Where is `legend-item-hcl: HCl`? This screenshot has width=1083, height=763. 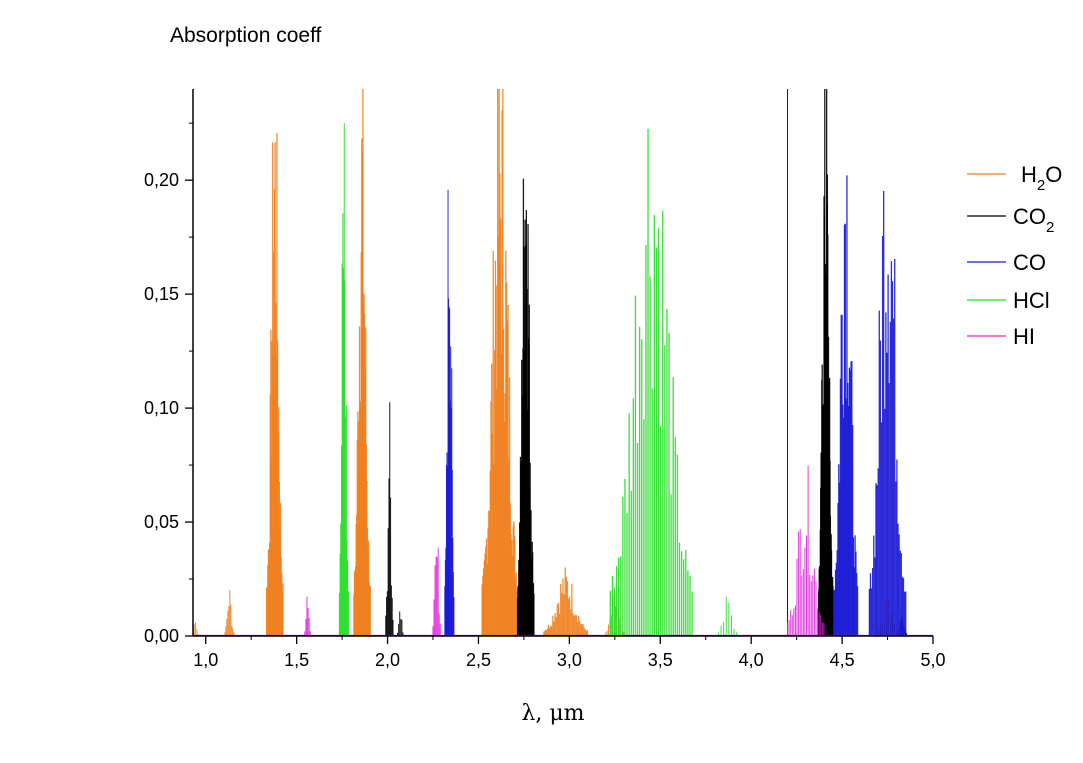 legend-item-hcl: HCl is located at coordinates (1008, 300).